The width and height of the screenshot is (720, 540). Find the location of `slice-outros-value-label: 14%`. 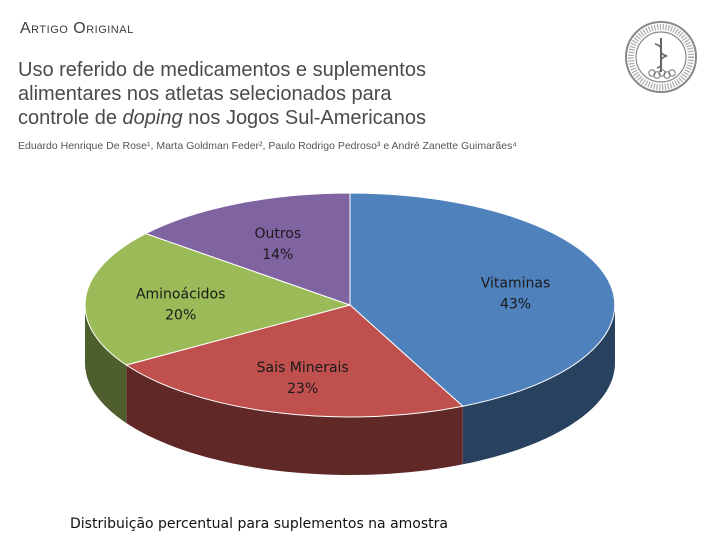

slice-outros-value-label: 14% is located at coordinates (277, 255).